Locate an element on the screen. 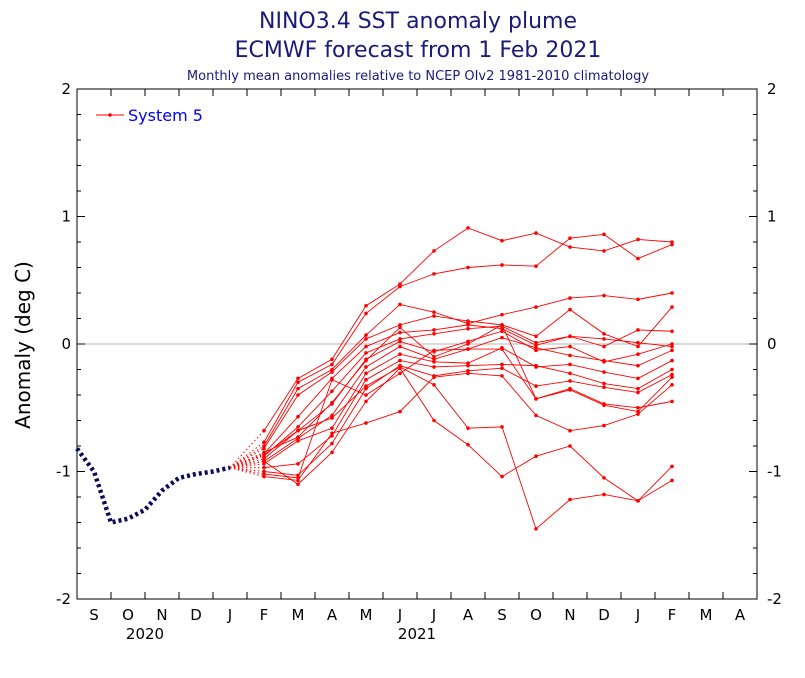 The height and width of the screenshot is (678, 805). forecast-start-connector is located at coordinates (247, 466).